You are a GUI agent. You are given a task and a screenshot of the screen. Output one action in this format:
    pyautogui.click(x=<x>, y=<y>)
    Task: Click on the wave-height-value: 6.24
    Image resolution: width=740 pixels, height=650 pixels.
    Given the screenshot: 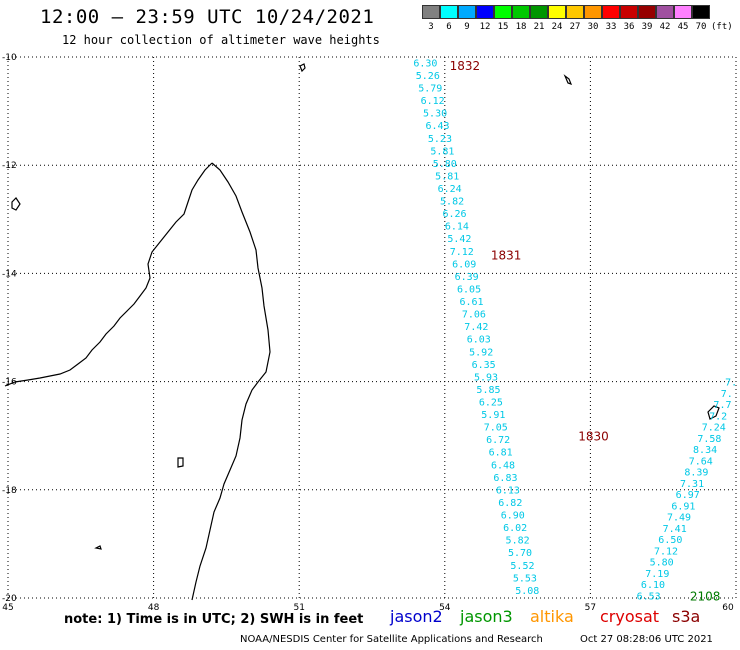 What is the action you would take?
    pyautogui.click(x=450, y=189)
    